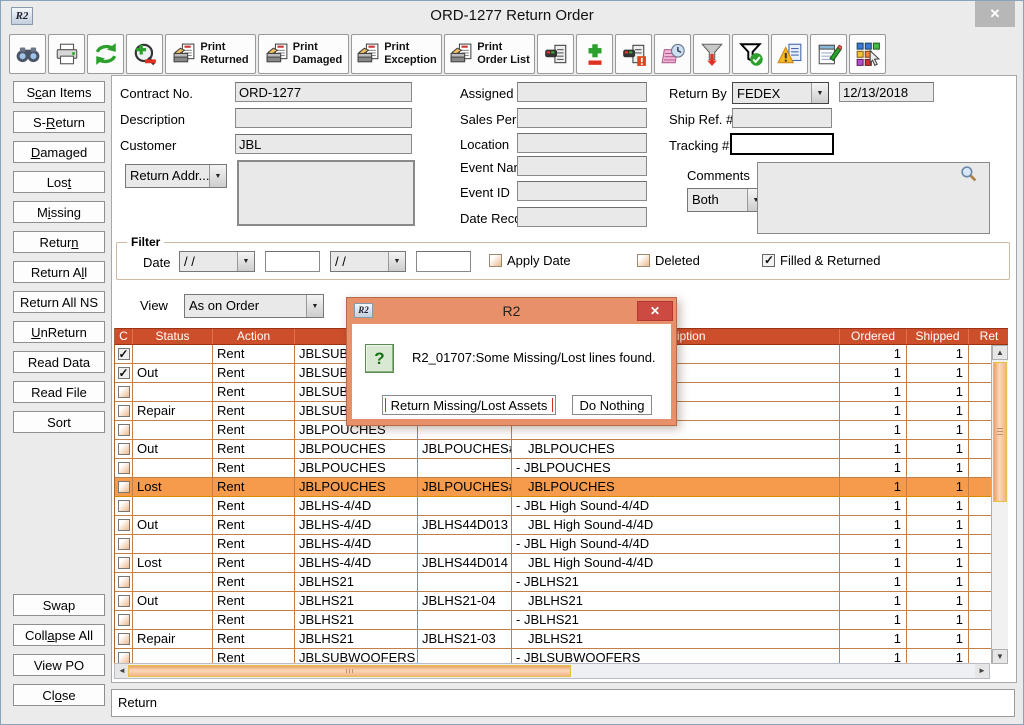  Describe the element at coordinates (66, 54) in the screenshot. I see `print-button` at that location.